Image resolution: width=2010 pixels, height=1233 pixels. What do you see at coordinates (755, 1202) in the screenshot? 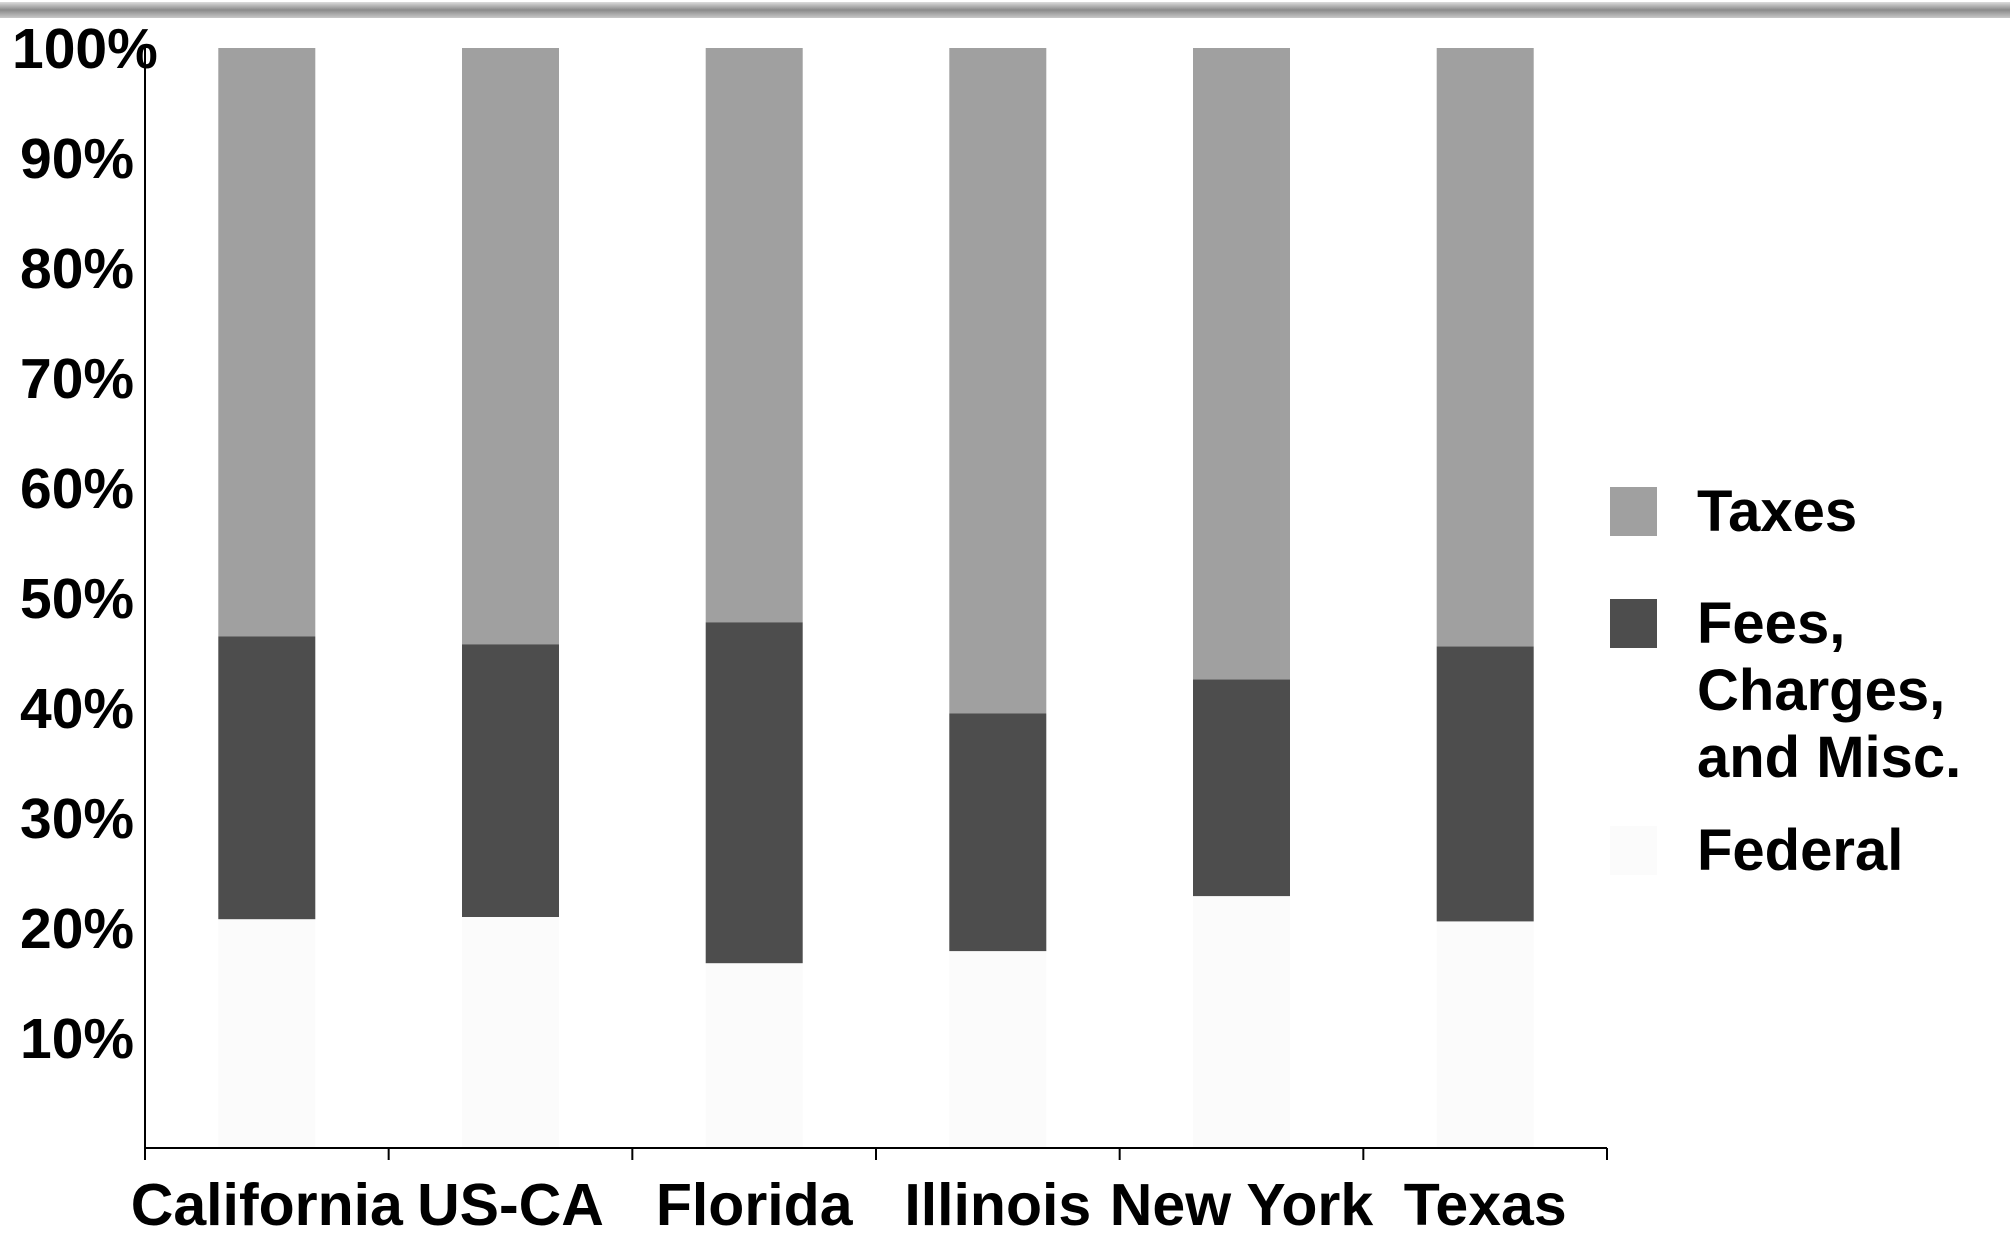
I see `x-category-label: Florida` at bounding box center [755, 1202].